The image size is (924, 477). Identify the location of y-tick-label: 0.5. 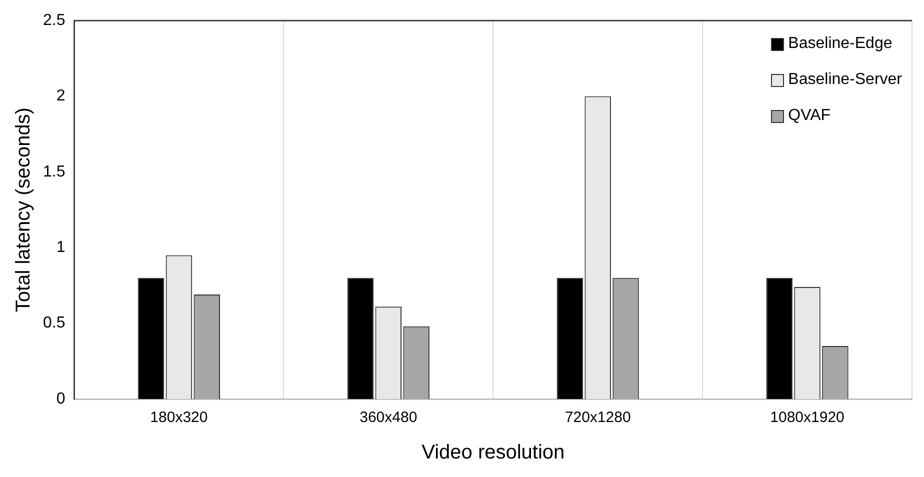
(54, 323).